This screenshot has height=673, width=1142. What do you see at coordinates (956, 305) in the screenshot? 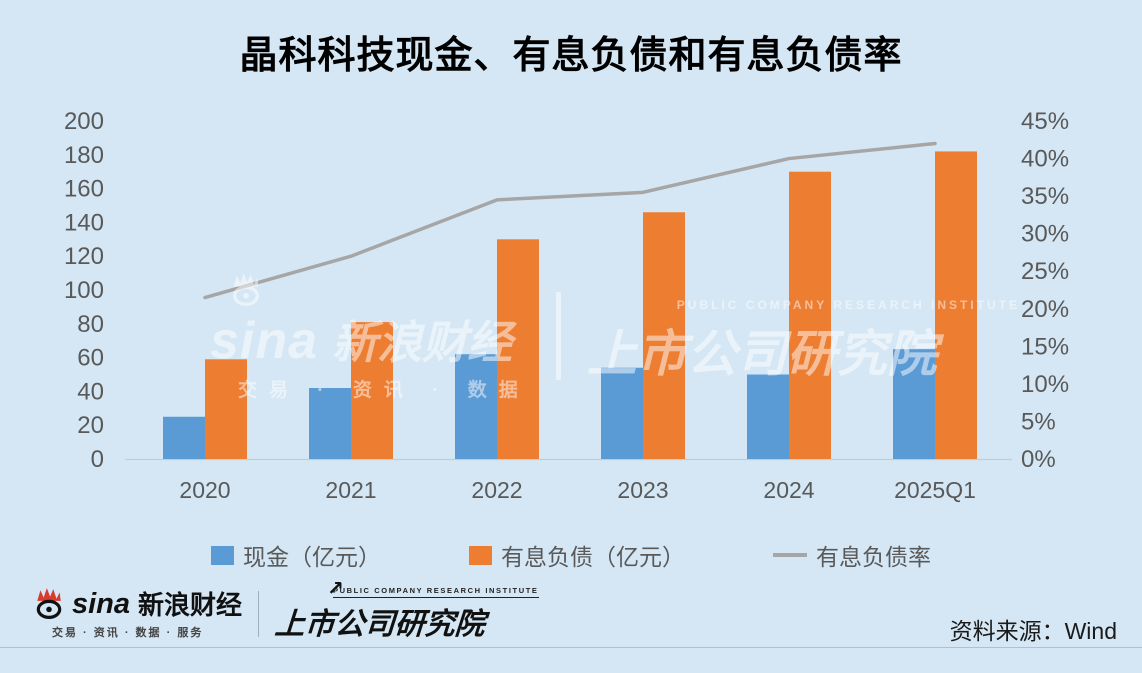
I see `bar-debt-2025Q1` at bounding box center [956, 305].